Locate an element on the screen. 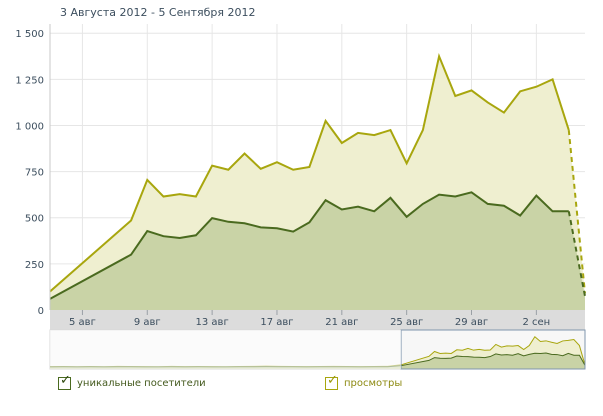 Image resolution: width=603 pixels, height=416 pixels. checkbox-views: ✓ is located at coordinates (331, 381).